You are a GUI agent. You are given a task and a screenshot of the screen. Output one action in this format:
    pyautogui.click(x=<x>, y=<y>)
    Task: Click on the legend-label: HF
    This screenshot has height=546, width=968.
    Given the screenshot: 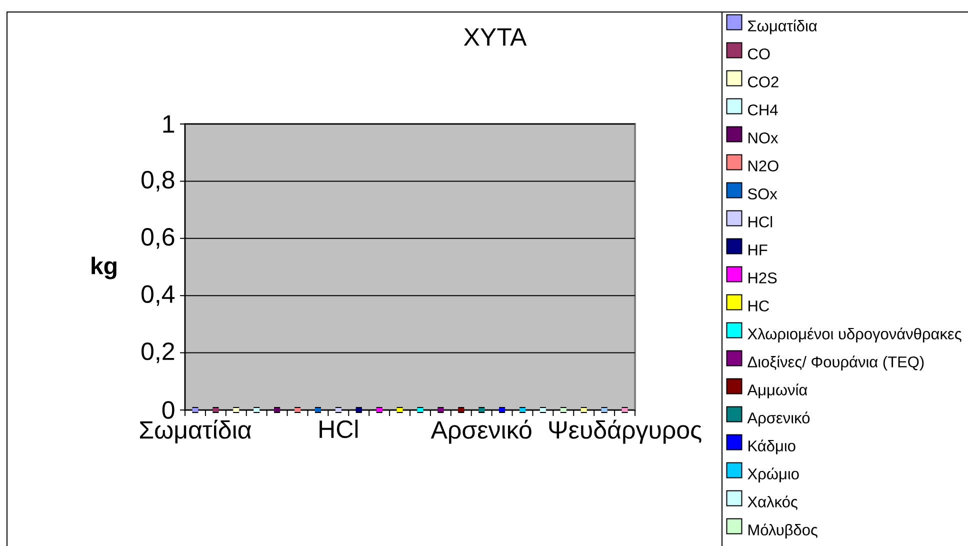 What is the action you would take?
    pyautogui.click(x=758, y=250)
    